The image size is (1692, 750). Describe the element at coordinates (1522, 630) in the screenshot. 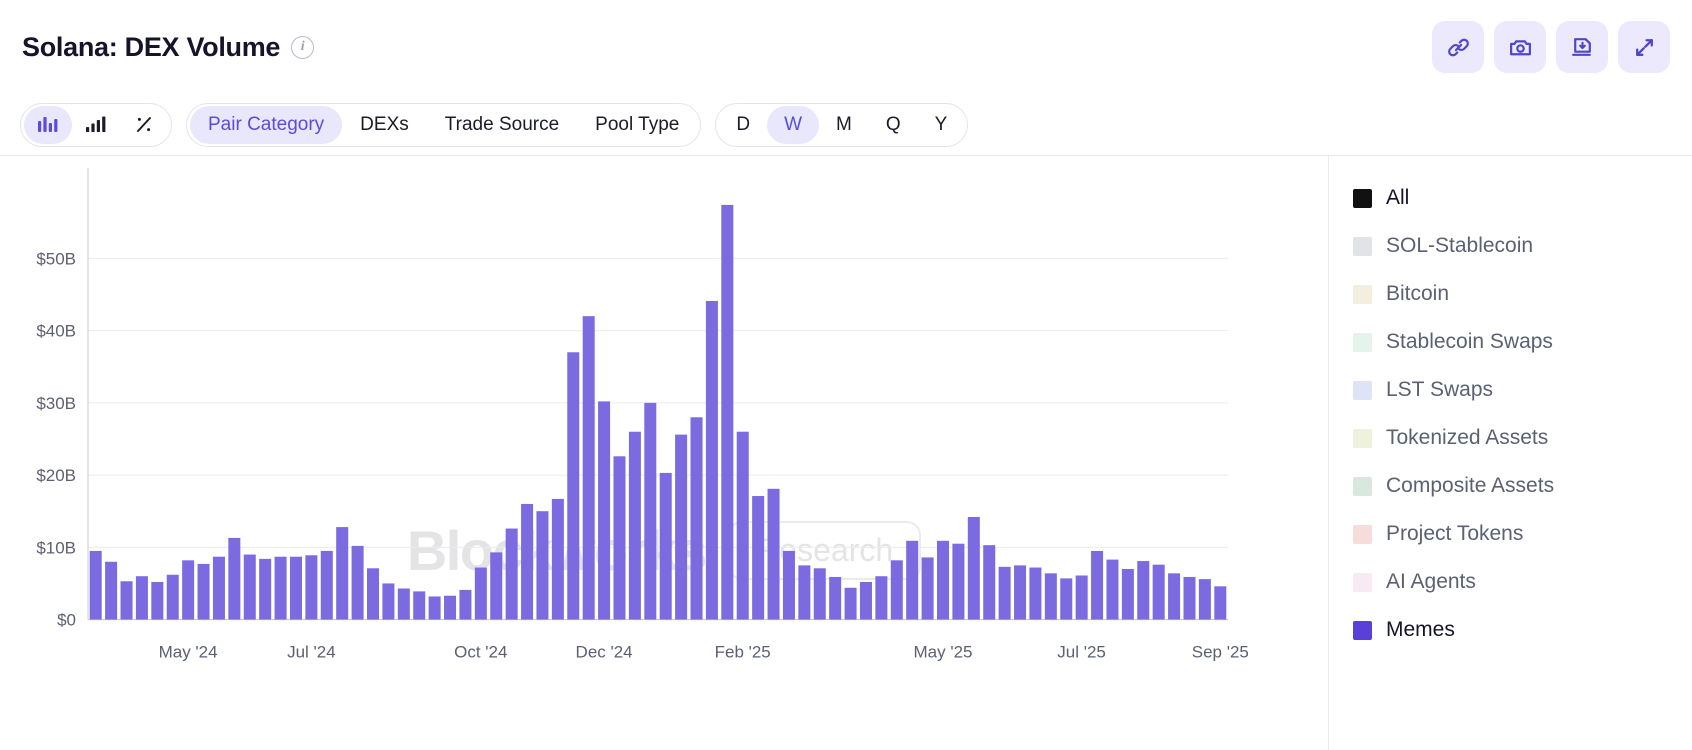

I see `legend-item-memes: Memes` at that location.